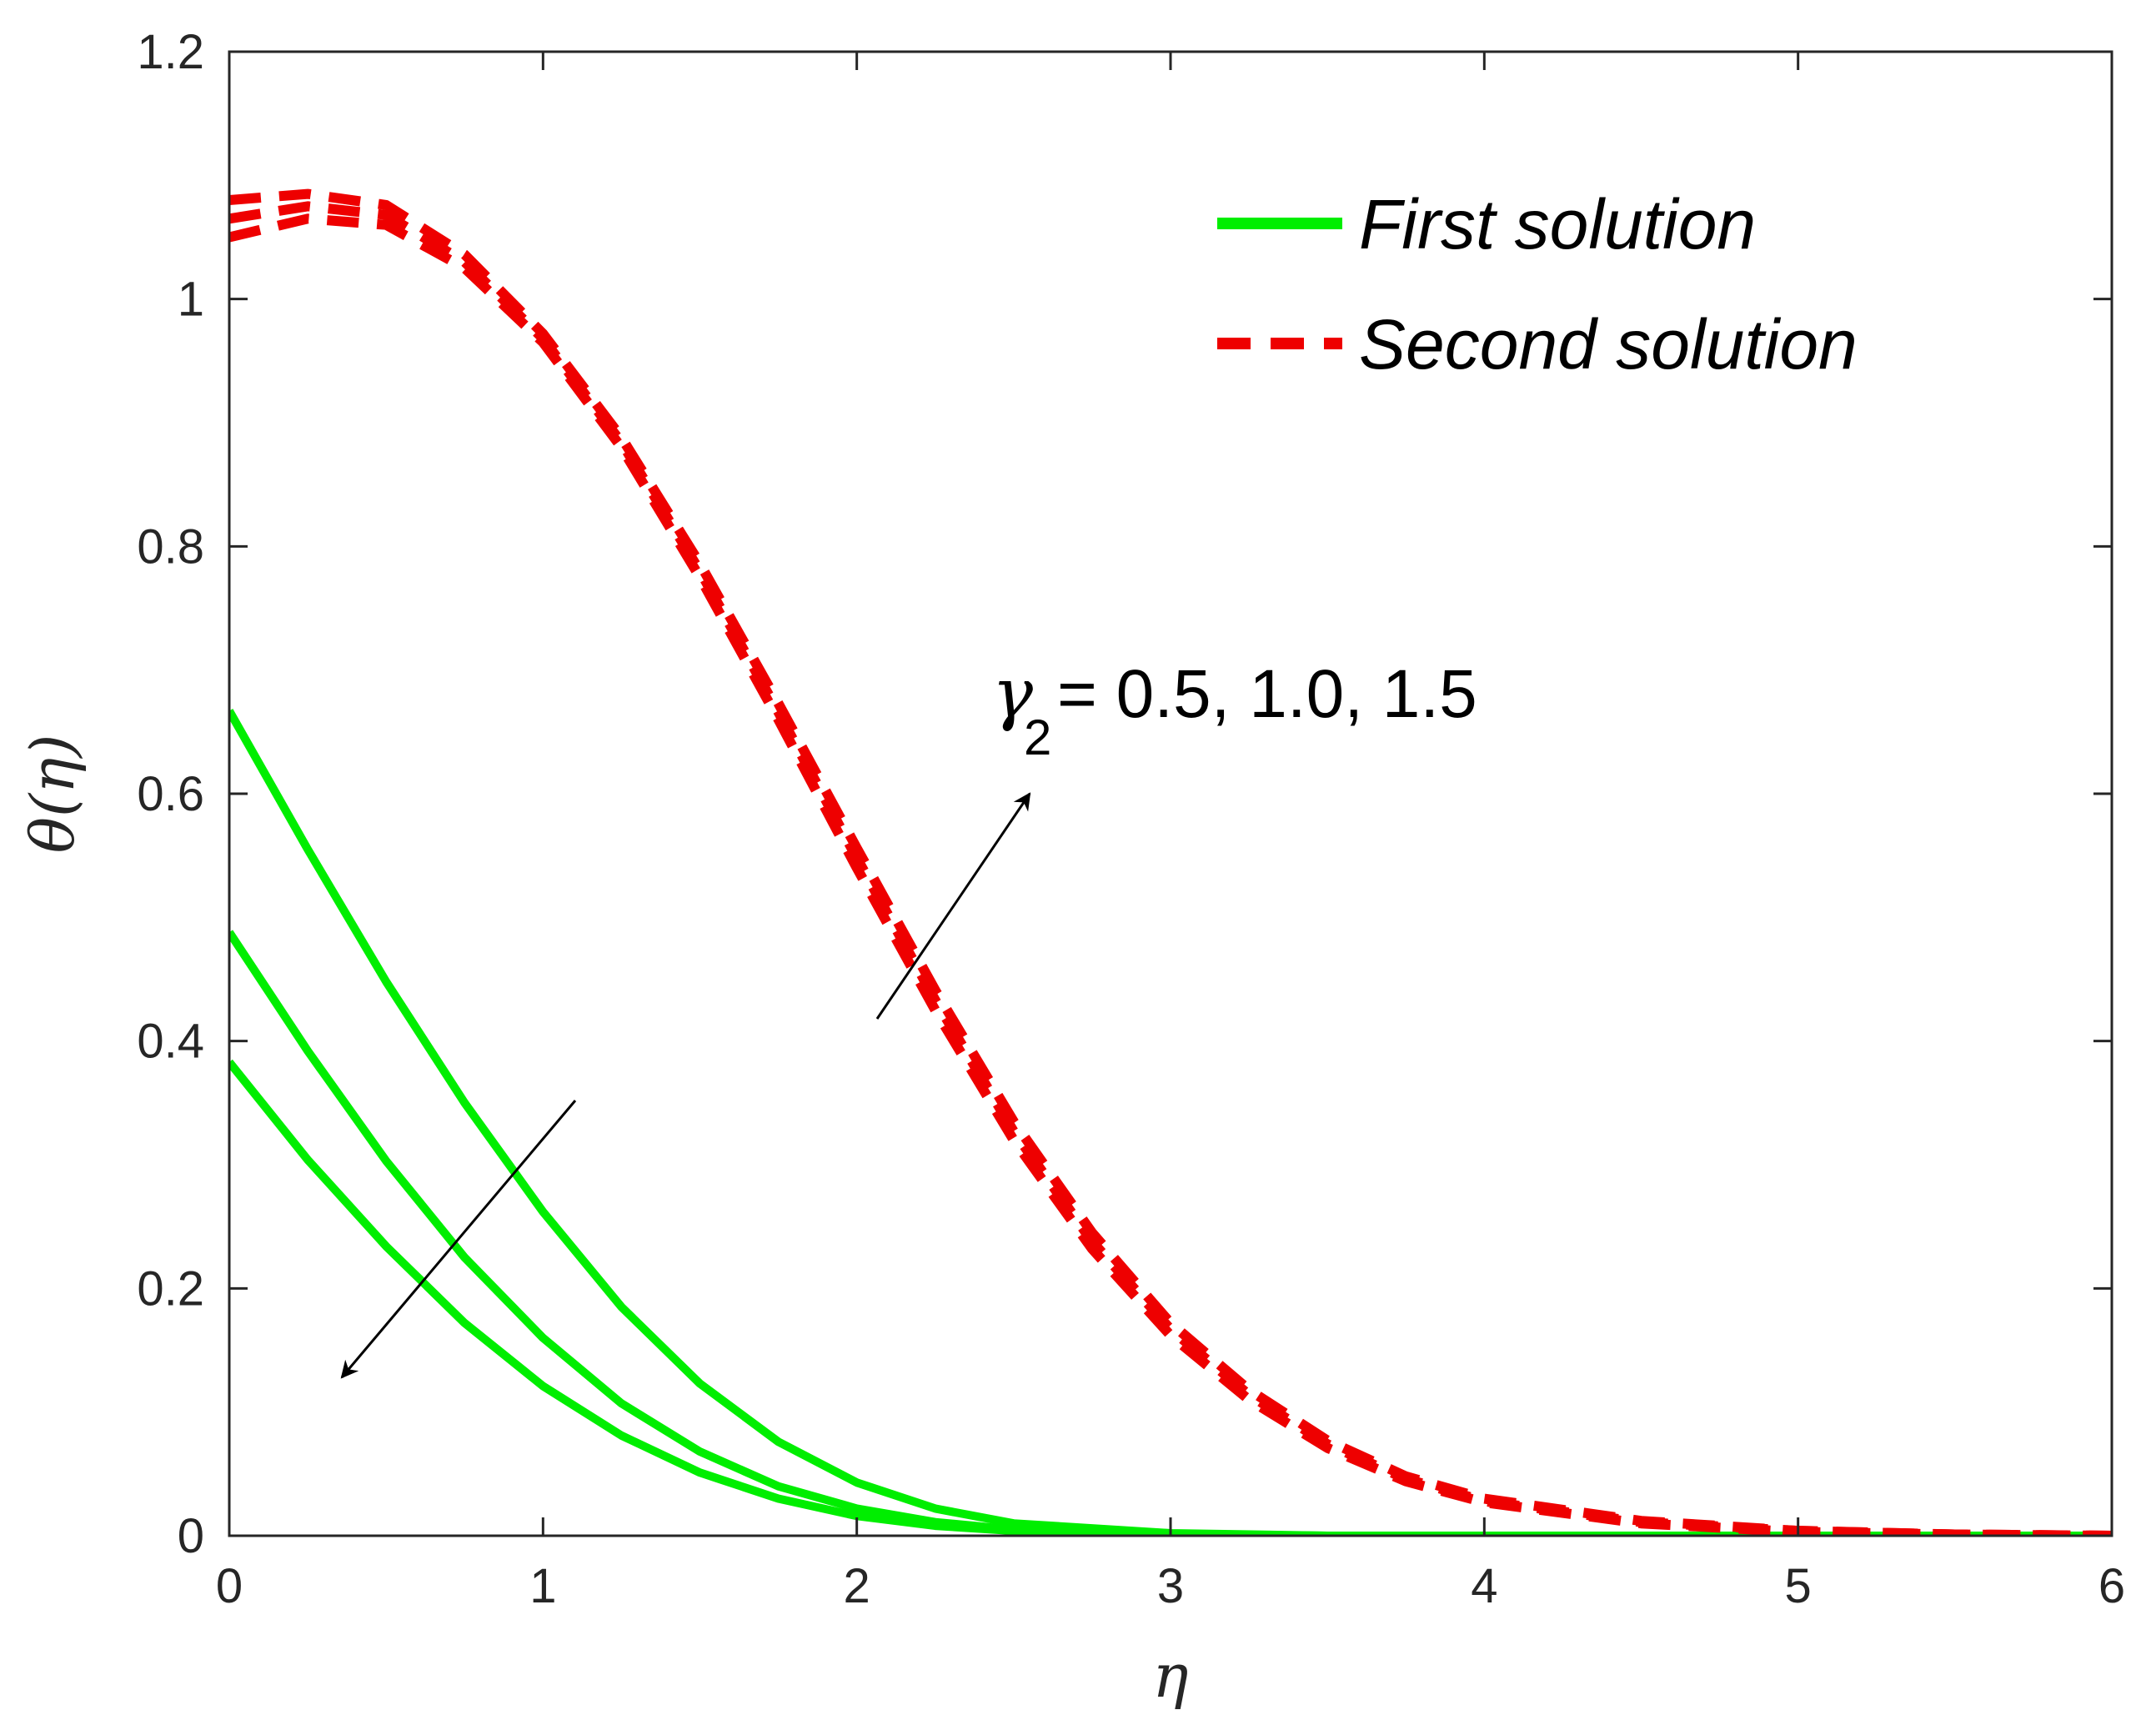 Image resolution: width=2156 pixels, height=1735 pixels. Describe the element at coordinates (2112, 1586) in the screenshot. I see `x-tick-label-6: 6` at that location.